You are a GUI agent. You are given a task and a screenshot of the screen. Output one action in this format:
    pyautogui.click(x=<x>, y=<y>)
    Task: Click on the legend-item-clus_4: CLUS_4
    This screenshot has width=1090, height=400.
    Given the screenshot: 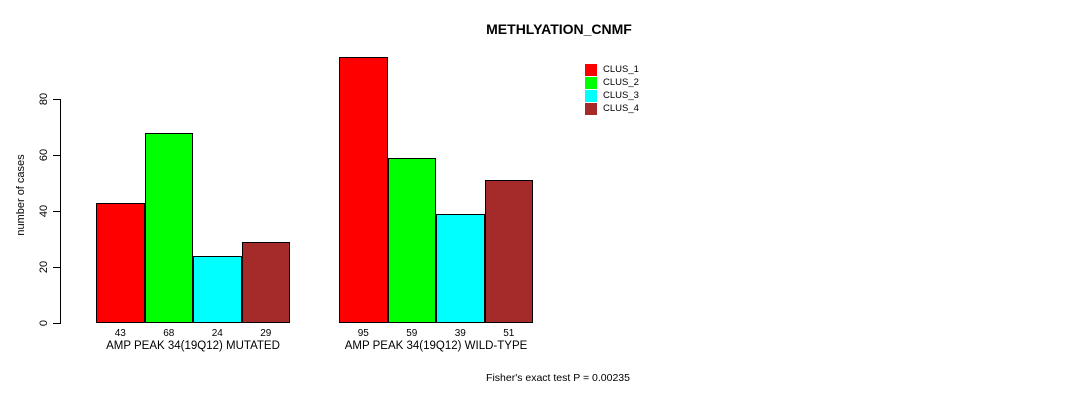 What is the action you would take?
    pyautogui.click(x=612, y=108)
    